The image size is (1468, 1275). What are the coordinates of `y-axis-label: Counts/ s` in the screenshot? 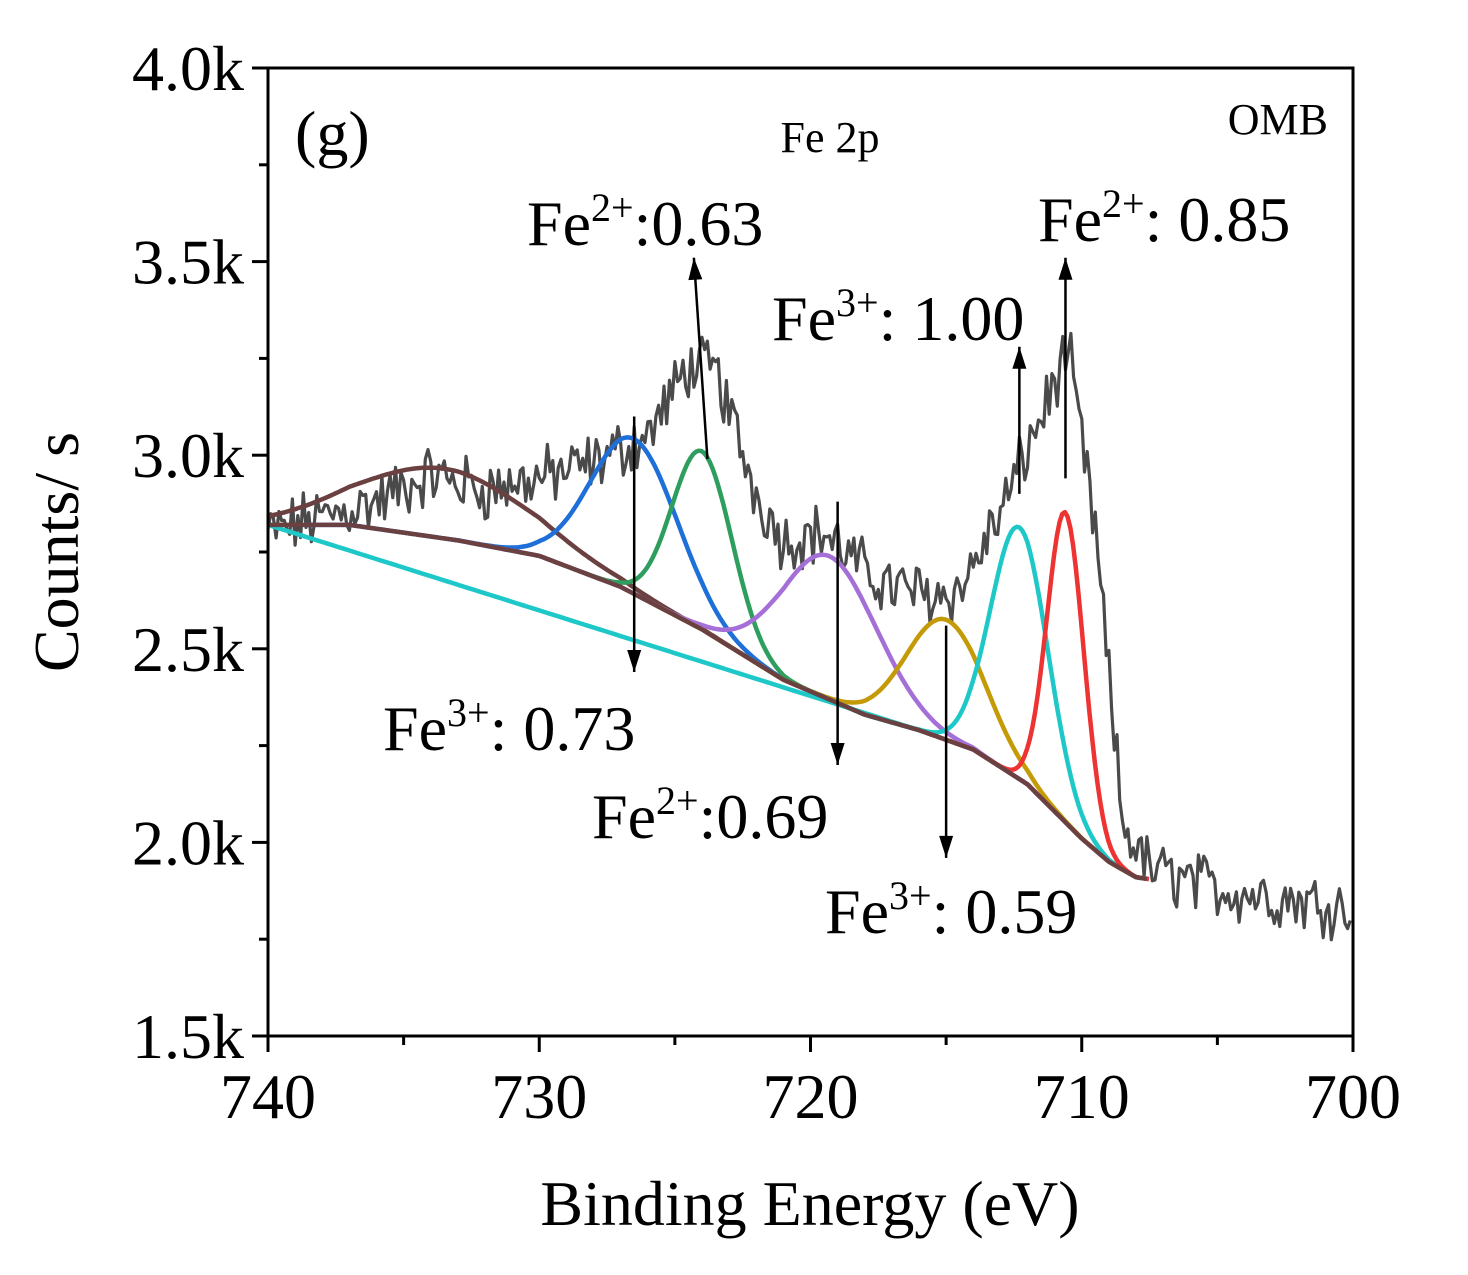 It's located at (56, 552).